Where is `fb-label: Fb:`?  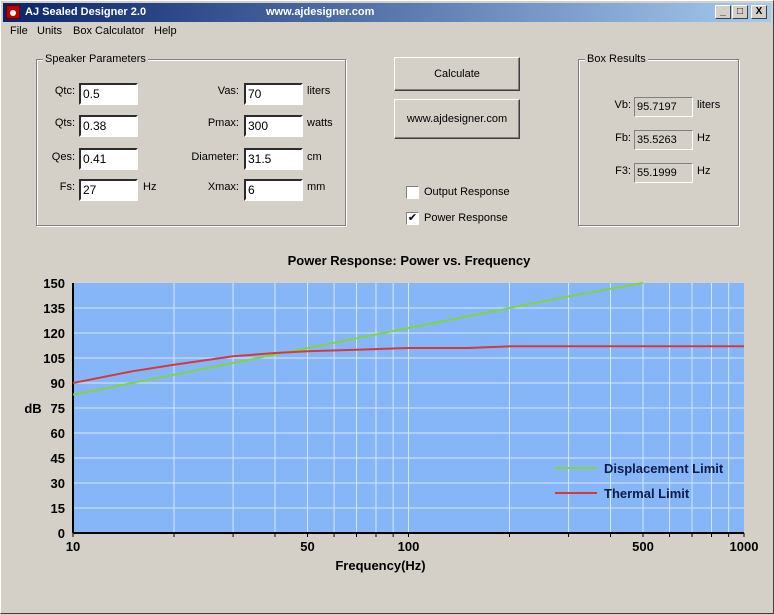 fb-label: Fb: is located at coordinates (623, 138).